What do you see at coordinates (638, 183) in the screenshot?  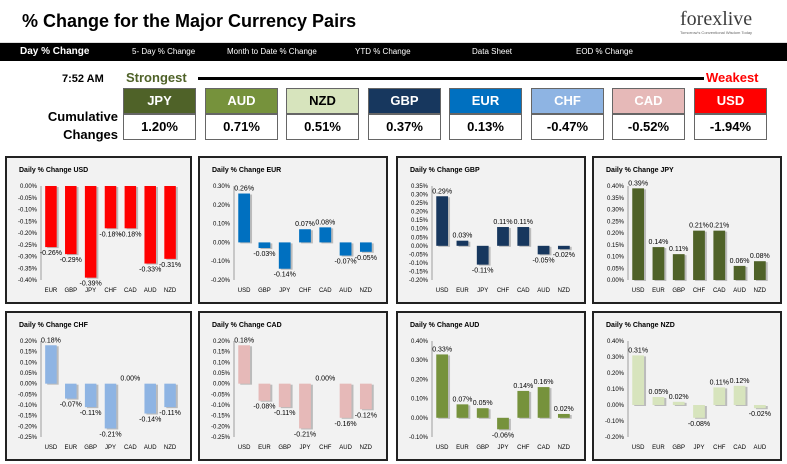 I see `data-label: 0.39%` at bounding box center [638, 183].